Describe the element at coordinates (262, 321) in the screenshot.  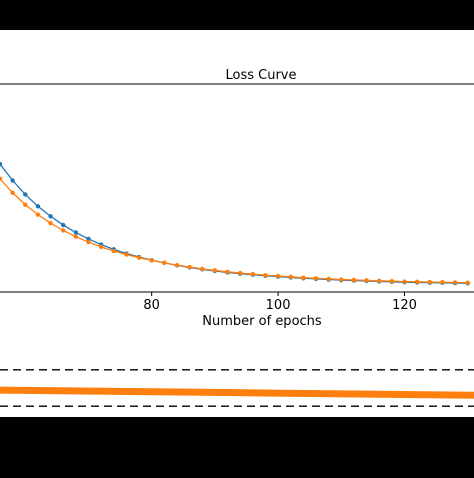
I see `x-axis-label: Number of epochs` at that location.